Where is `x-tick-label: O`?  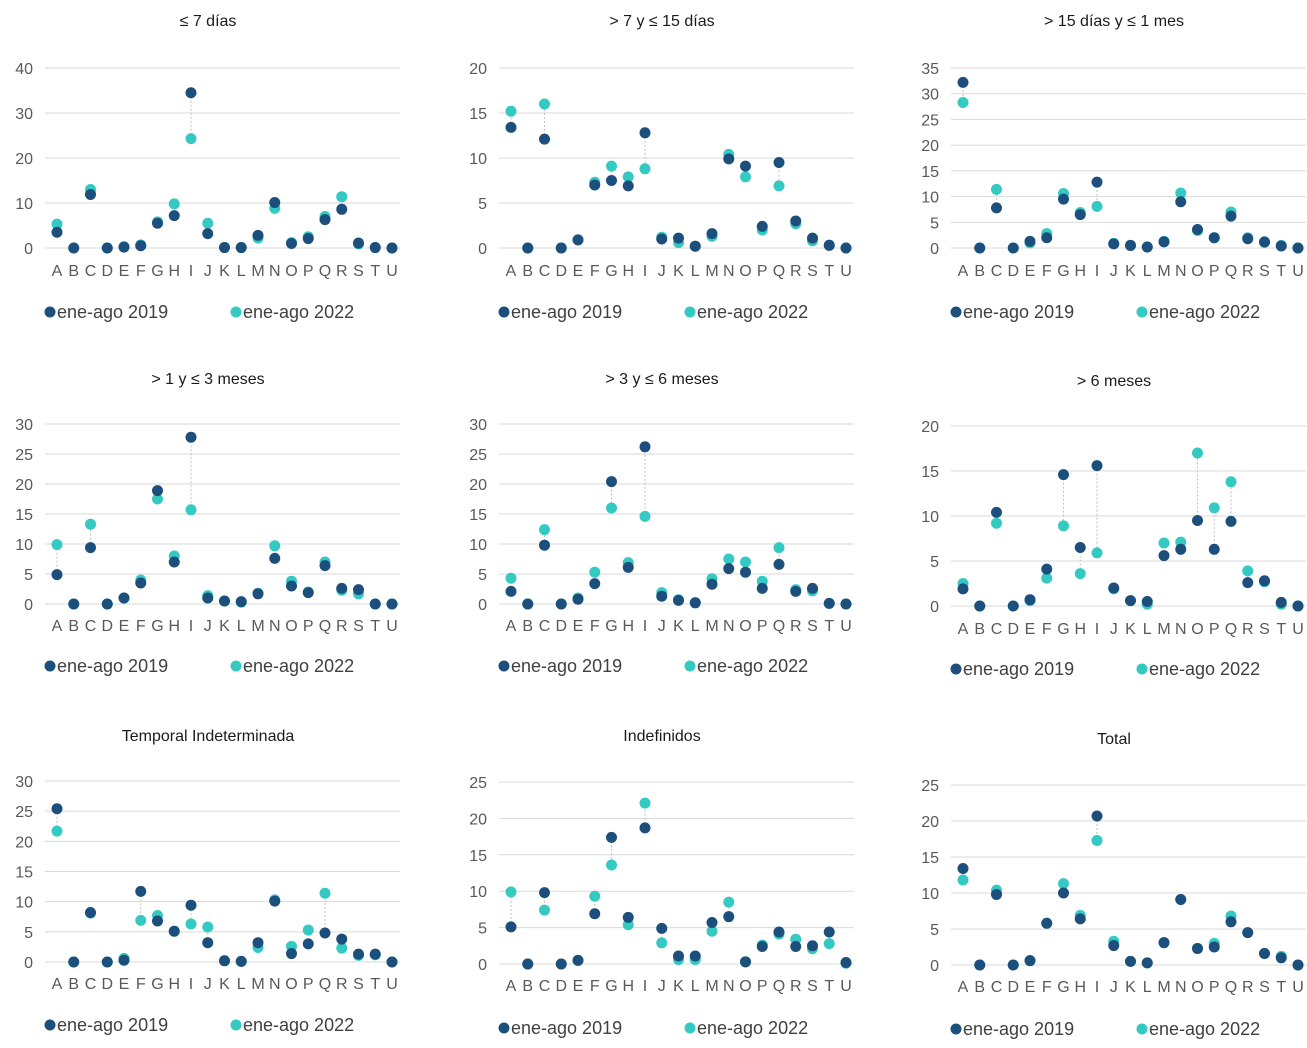
x-tick-label: O is located at coordinates (291, 271).